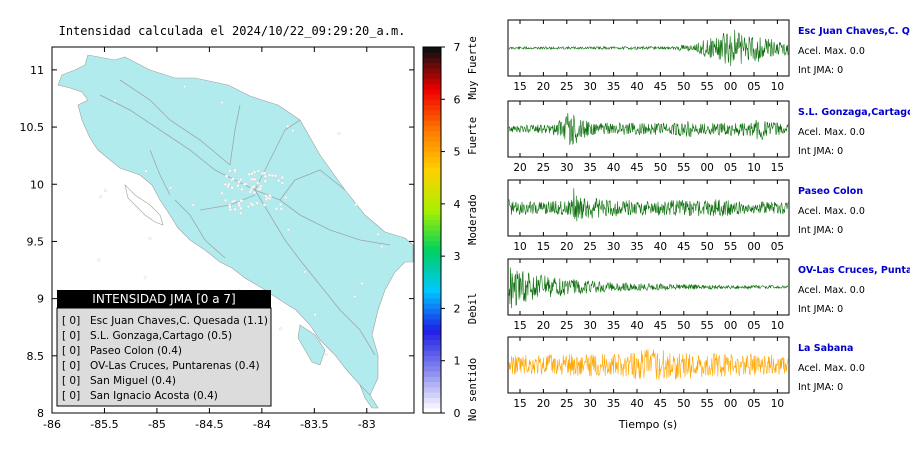 The height and width of the screenshot is (460, 910). I want to click on seismogram-tick-label: 20, so click(566, 247).